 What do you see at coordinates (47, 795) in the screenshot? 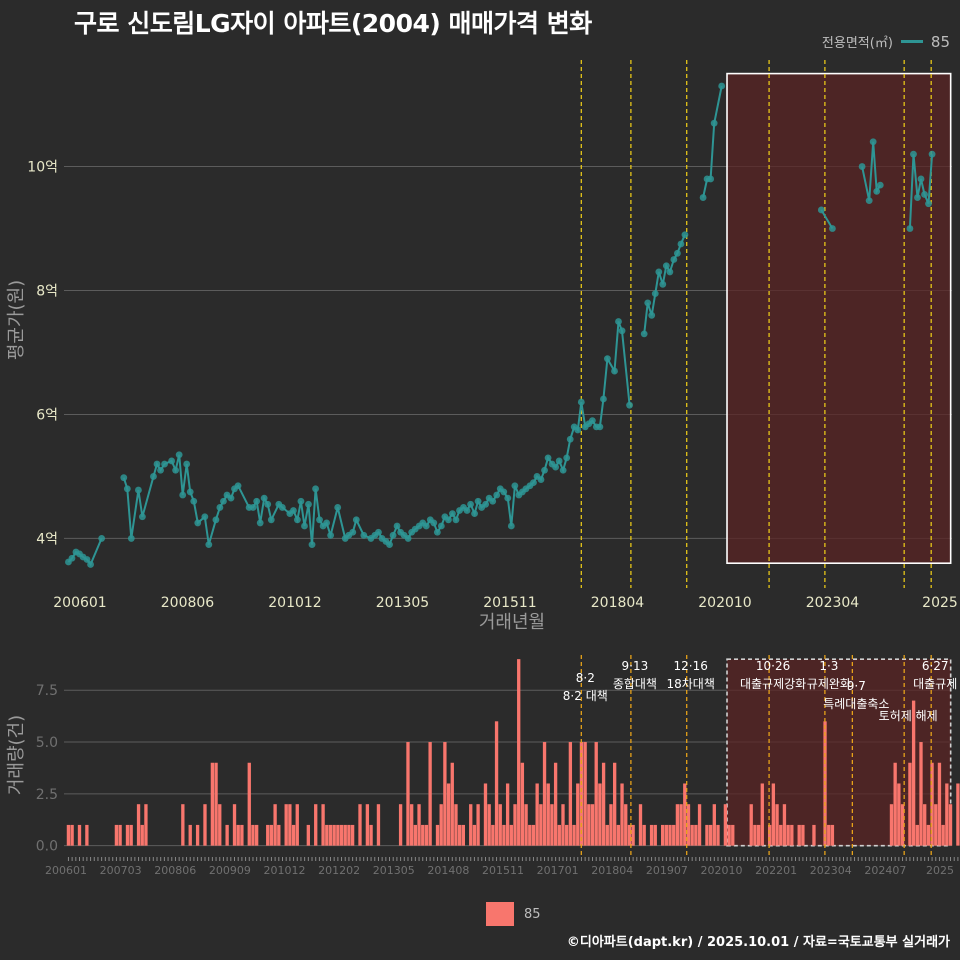
I see `y-tick-label: 2.5` at bounding box center [47, 795].